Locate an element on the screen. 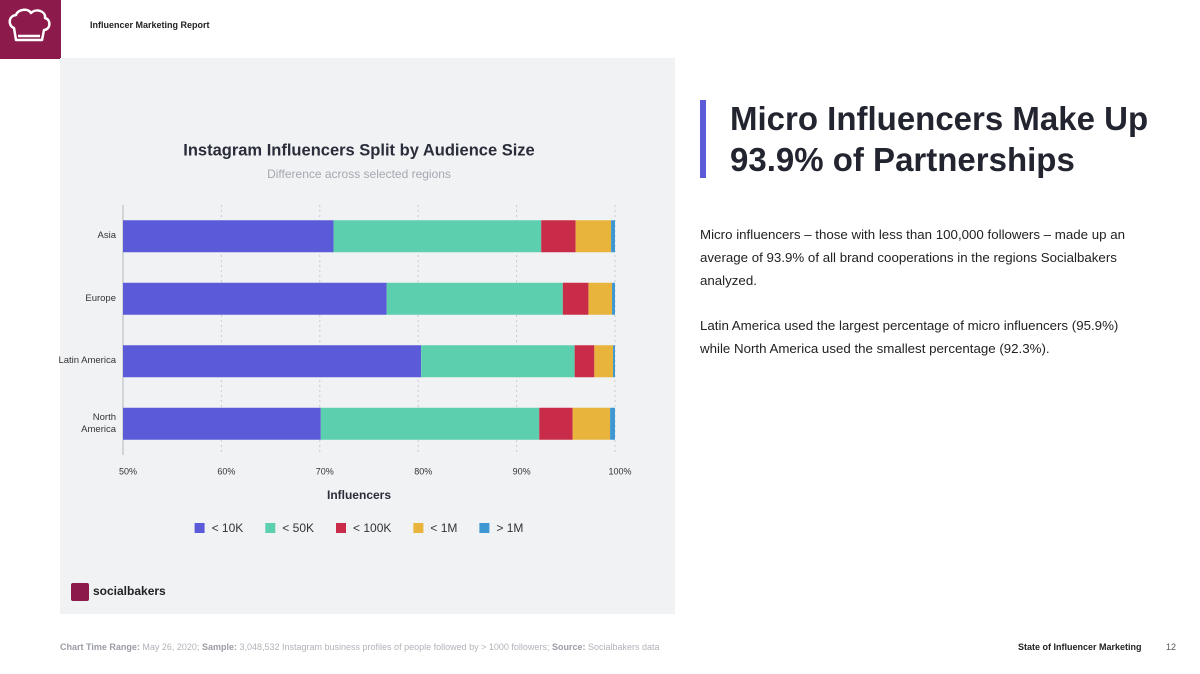  logo-box is located at coordinates (30, 29).